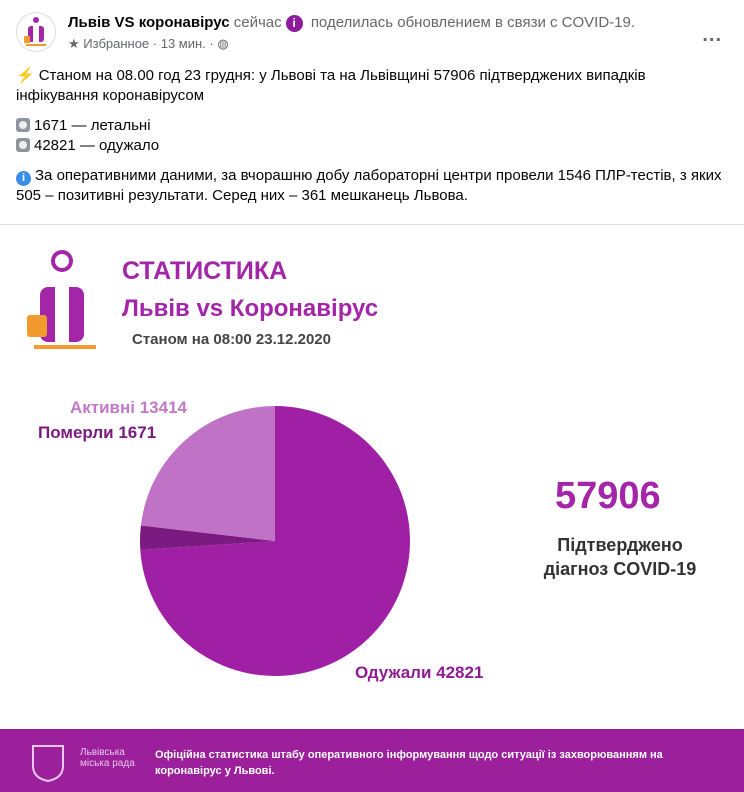  Describe the element at coordinates (92, 125) in the screenshot. I see `dead-line: 1671 — летальні` at that location.